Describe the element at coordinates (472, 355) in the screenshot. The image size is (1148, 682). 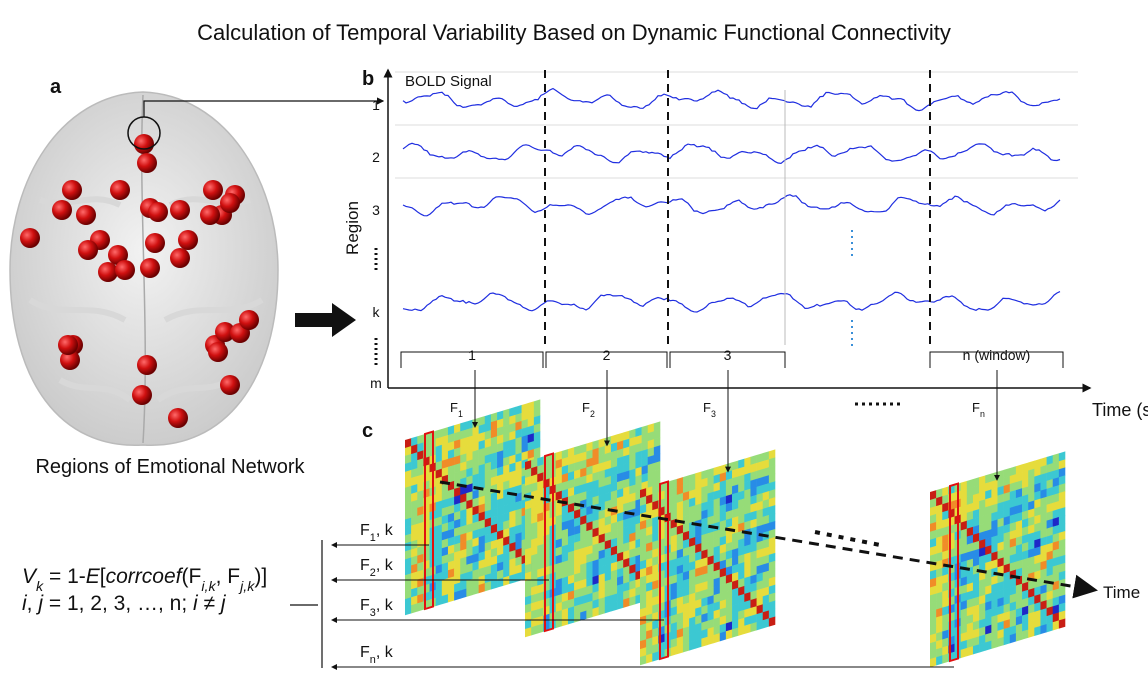
I see `window-label: 1` at that location.